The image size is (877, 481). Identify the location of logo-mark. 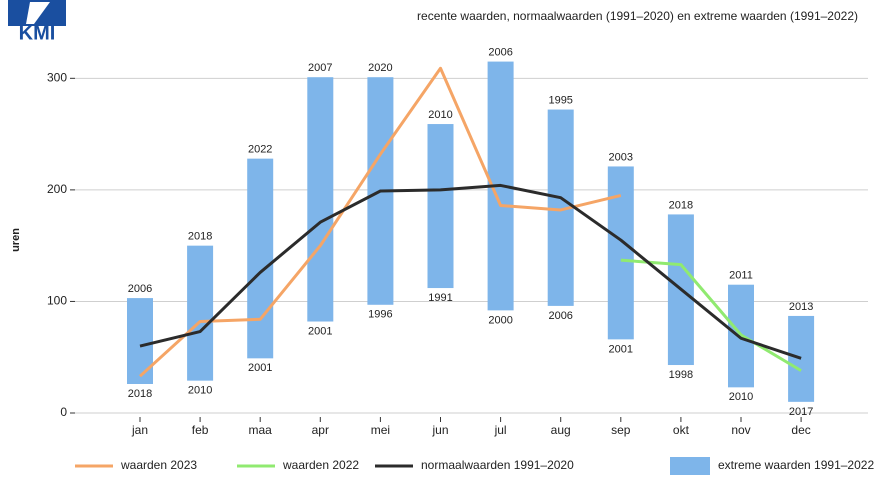
(38, 13).